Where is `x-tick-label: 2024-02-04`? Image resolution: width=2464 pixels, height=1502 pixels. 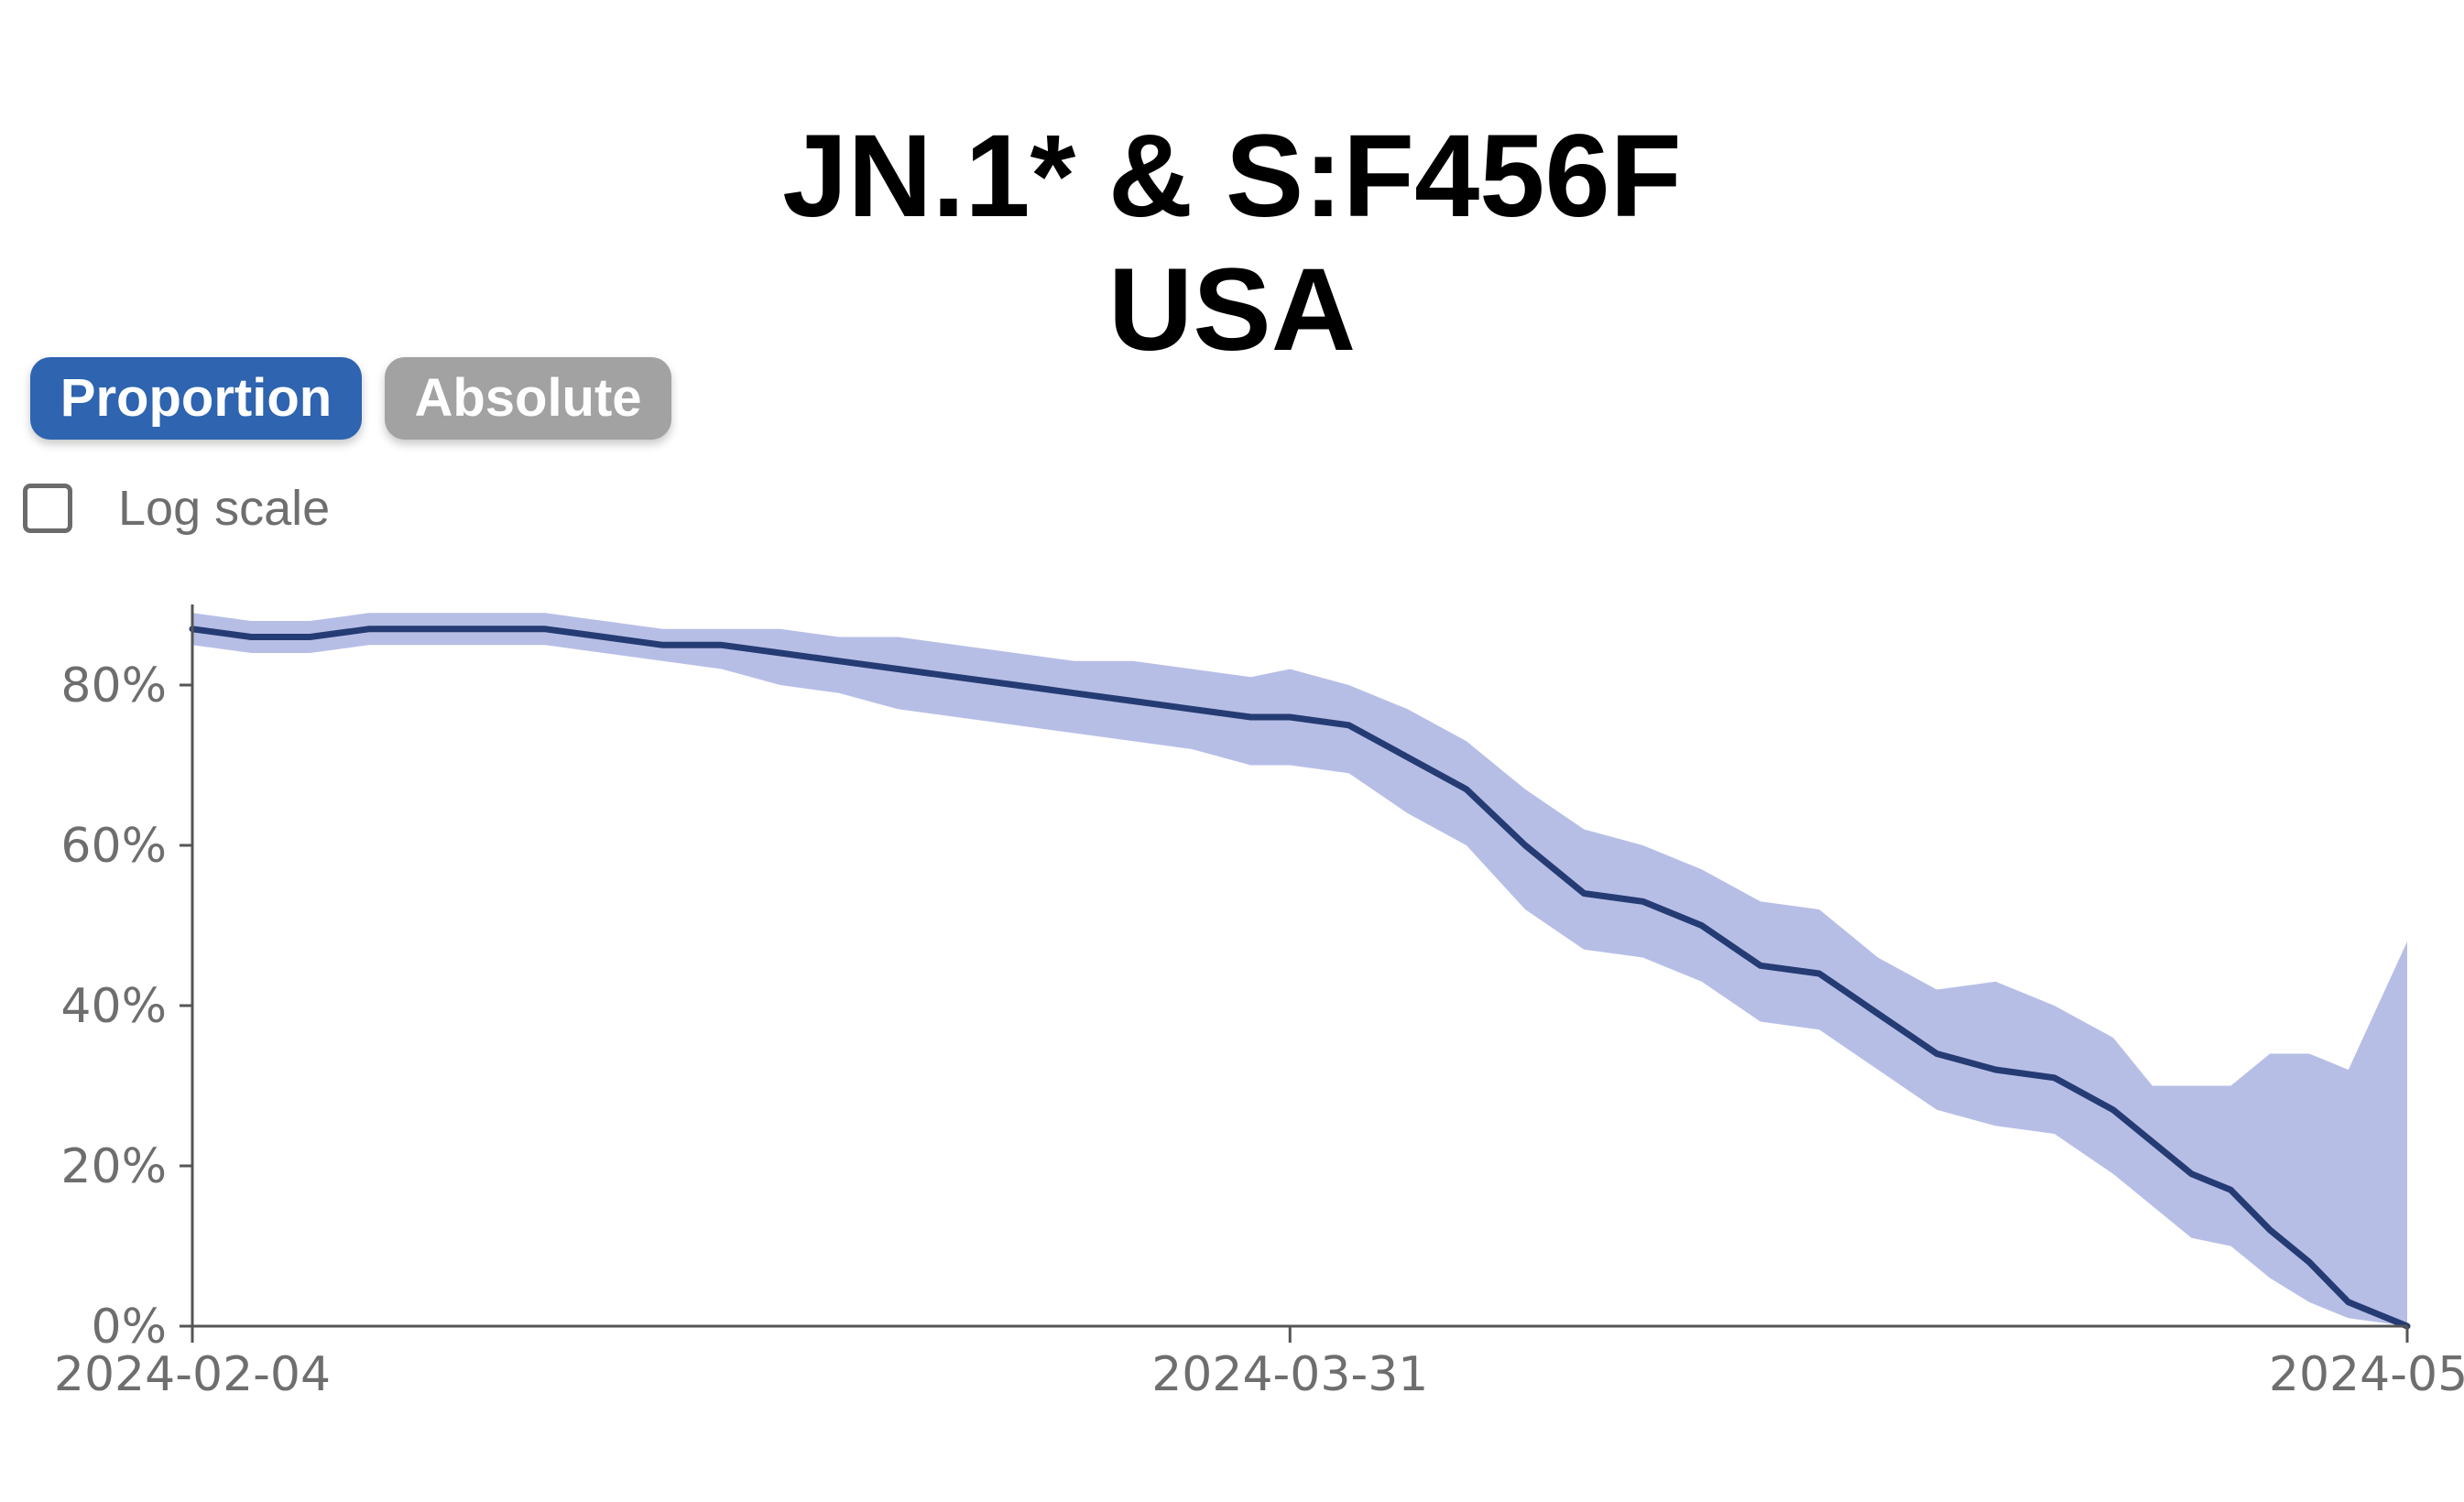
x-tick-label: 2024-02-04 is located at coordinates (192, 1374).